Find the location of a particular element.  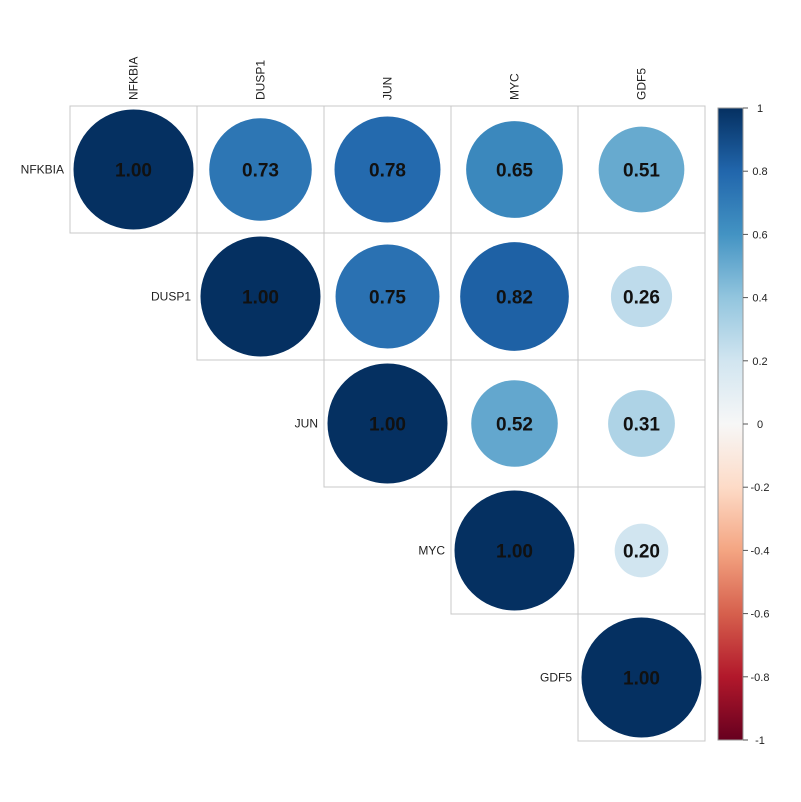

colorbar: 1 0.8 0.6 0.4 0.2 0 -0.2 -0.4 -0.6 -0.8 -1 is located at coordinates (743, 425).